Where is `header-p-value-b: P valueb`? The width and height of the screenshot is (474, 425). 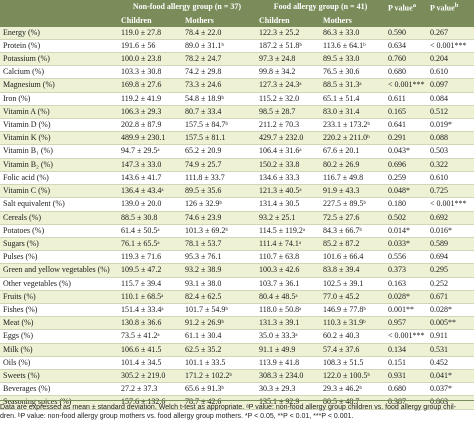
header-p-value-b: P valueb is located at coordinates (450, 7).